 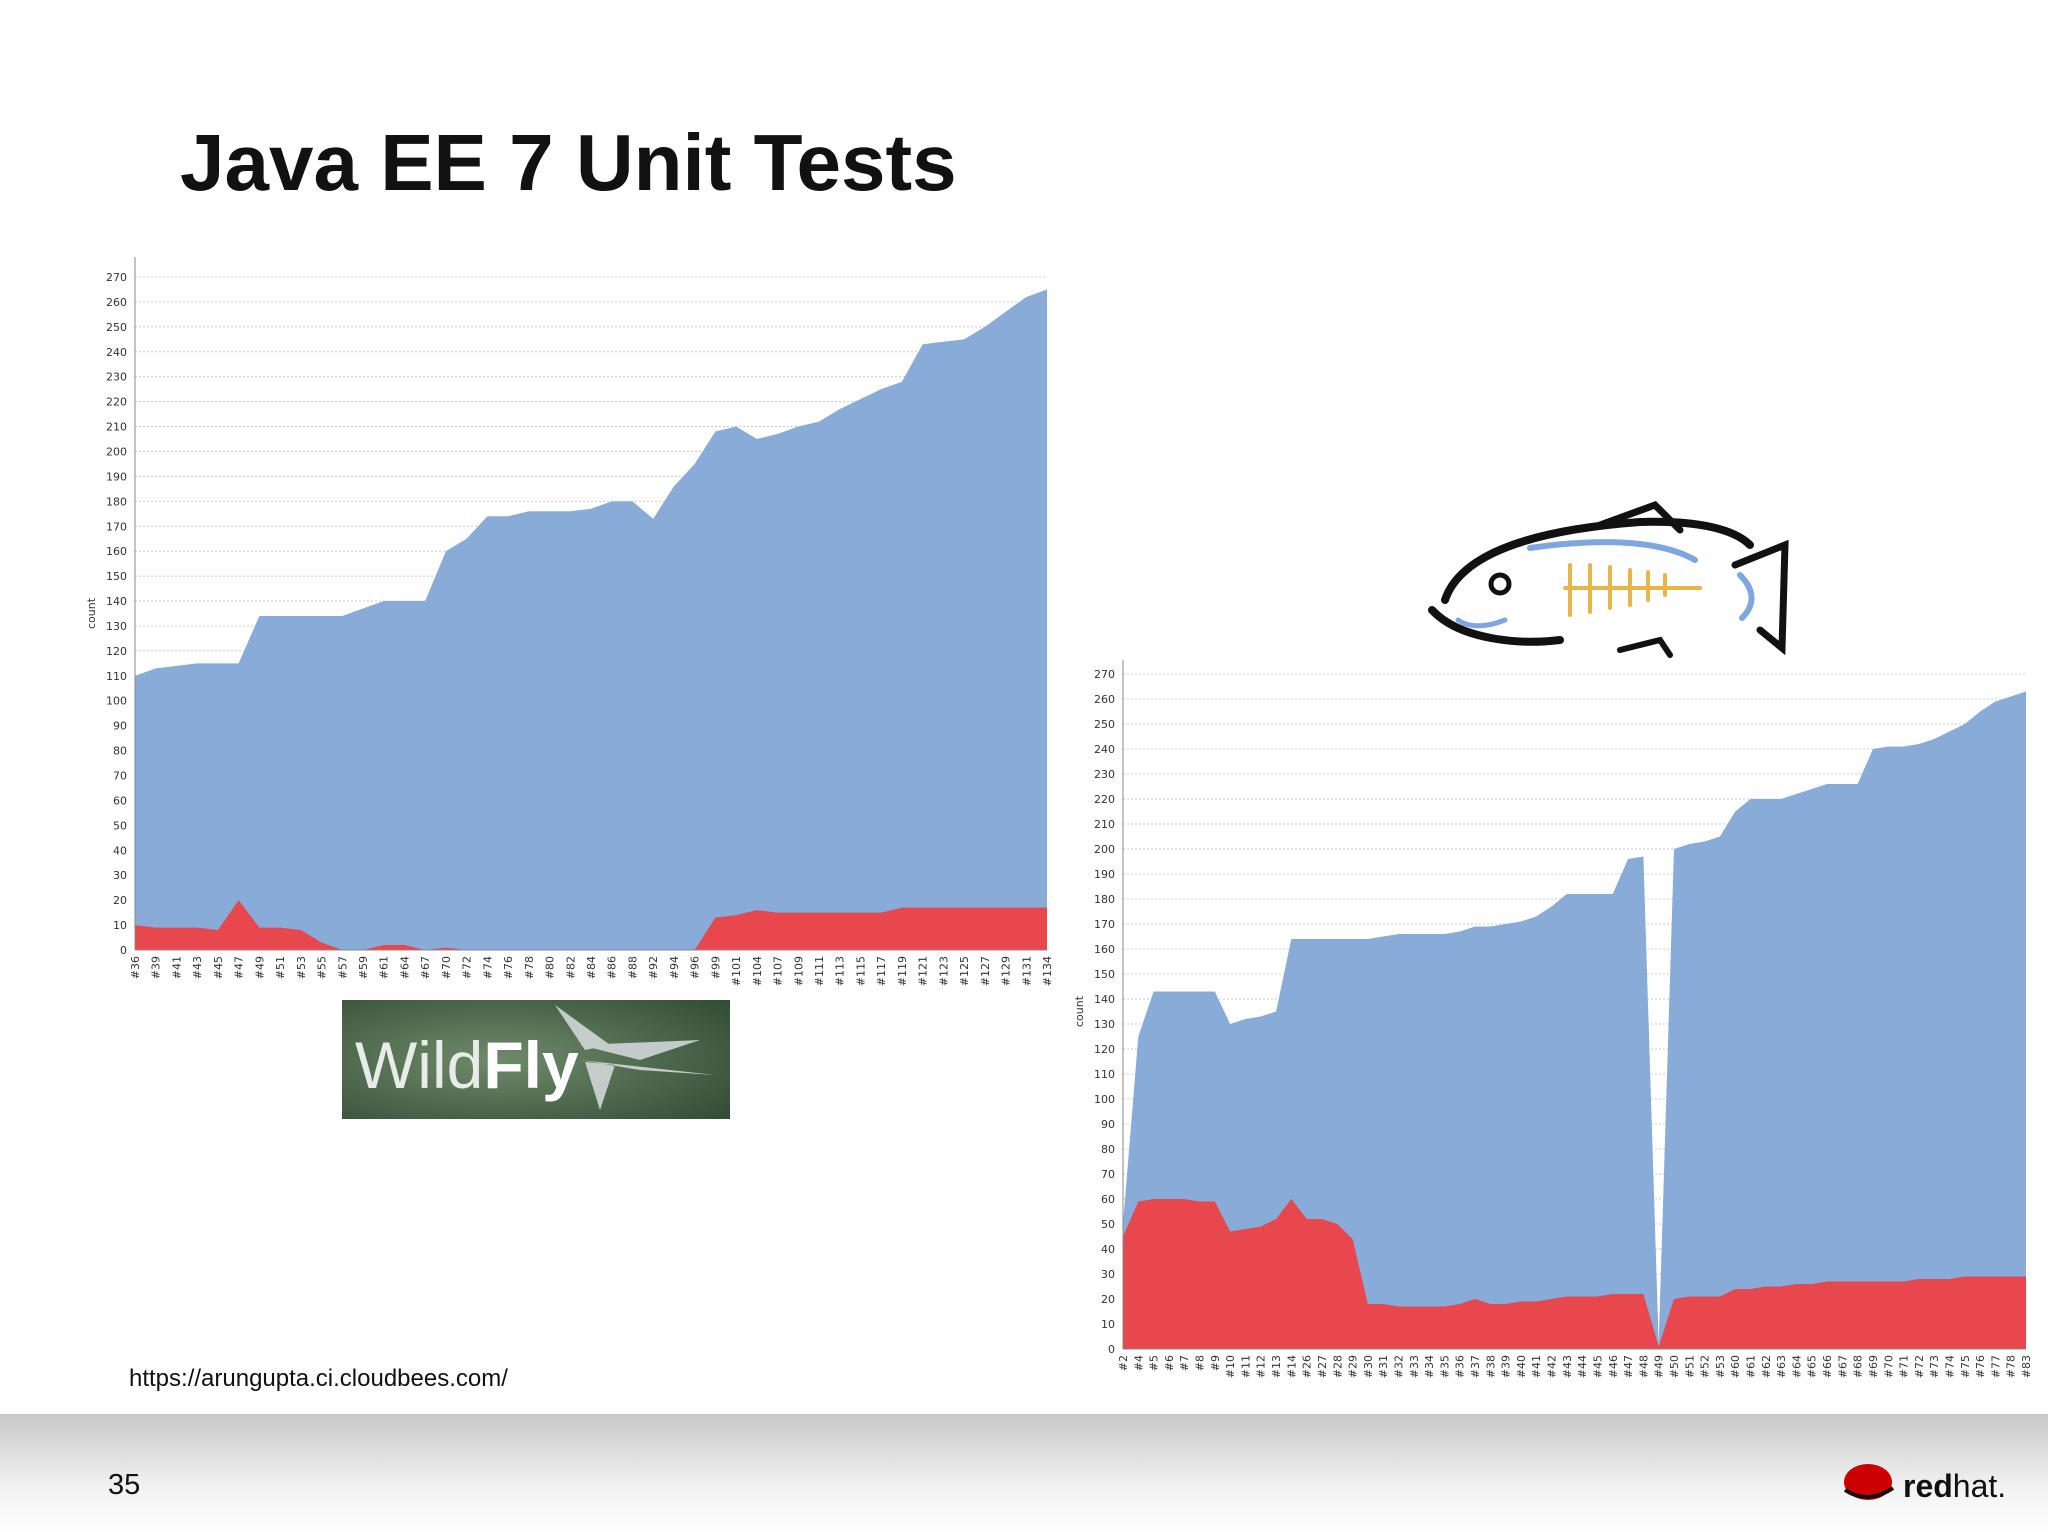 I want to click on x-tick-label: #29, so click(x=1353, y=1366).